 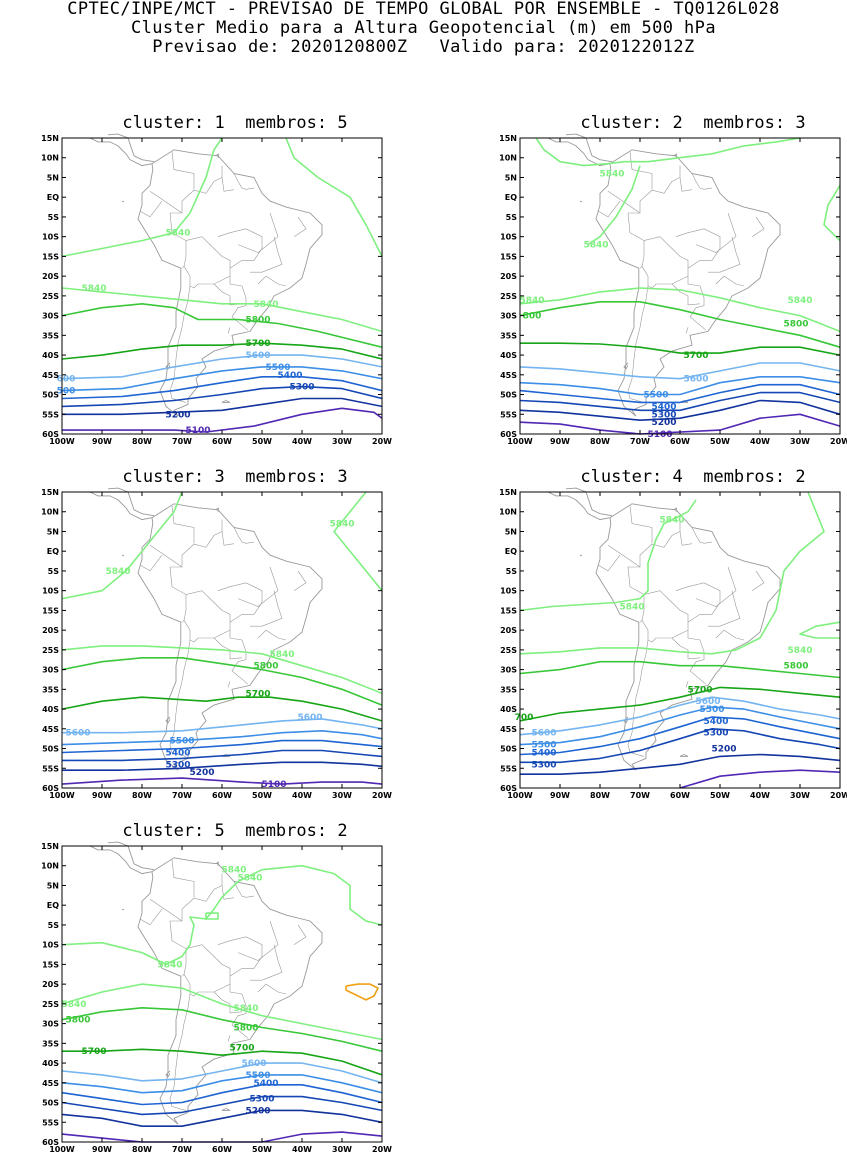 What do you see at coordinates (222, 1003) in the screenshot?
I see `contour-lines` at bounding box center [222, 1003].